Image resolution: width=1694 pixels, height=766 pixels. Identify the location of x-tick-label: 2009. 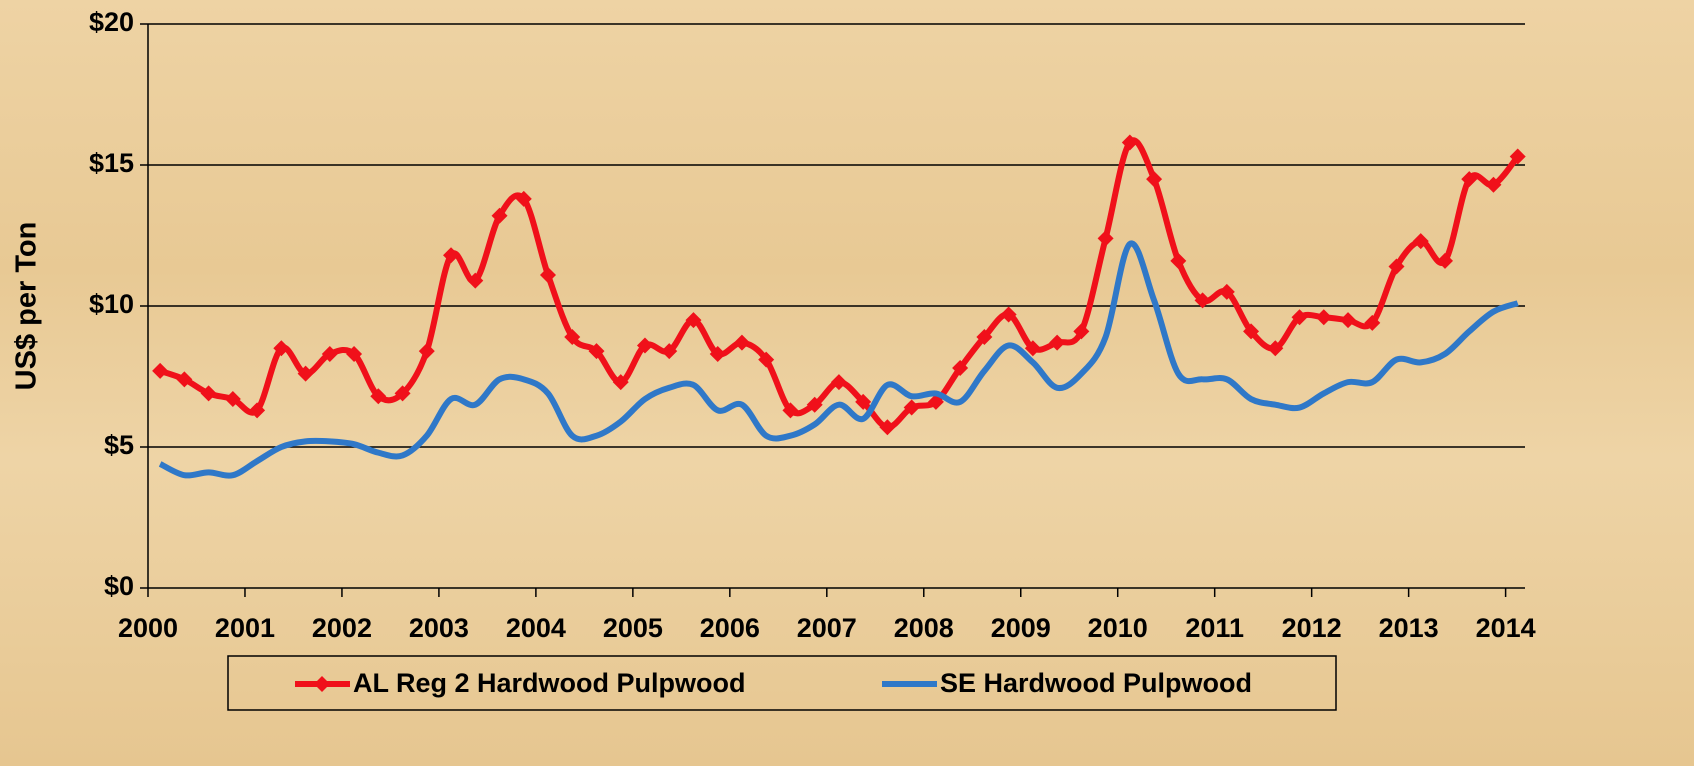
(1021, 628).